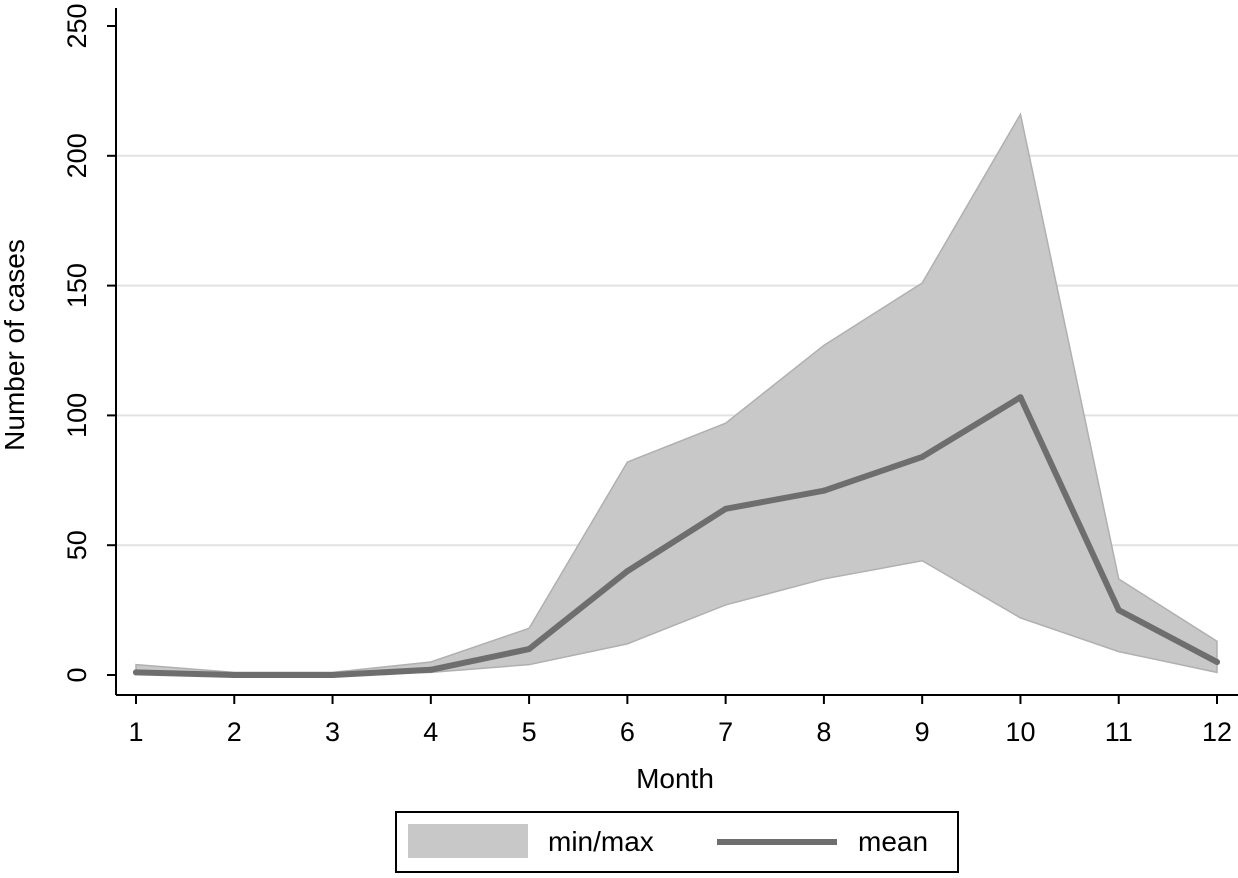 This screenshot has width=1238, height=878. I want to click on legend-label-mean: mean, so click(893, 841).